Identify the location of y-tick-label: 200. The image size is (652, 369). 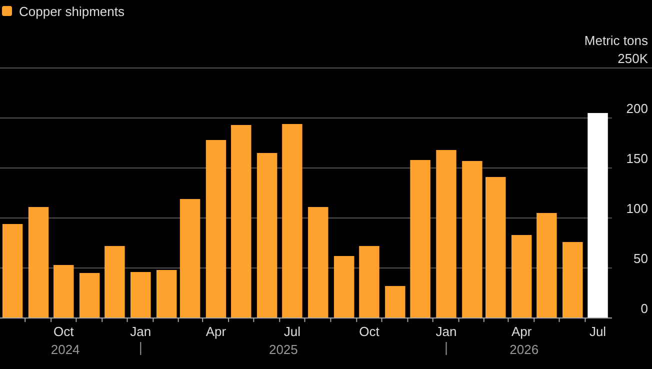
(637, 108).